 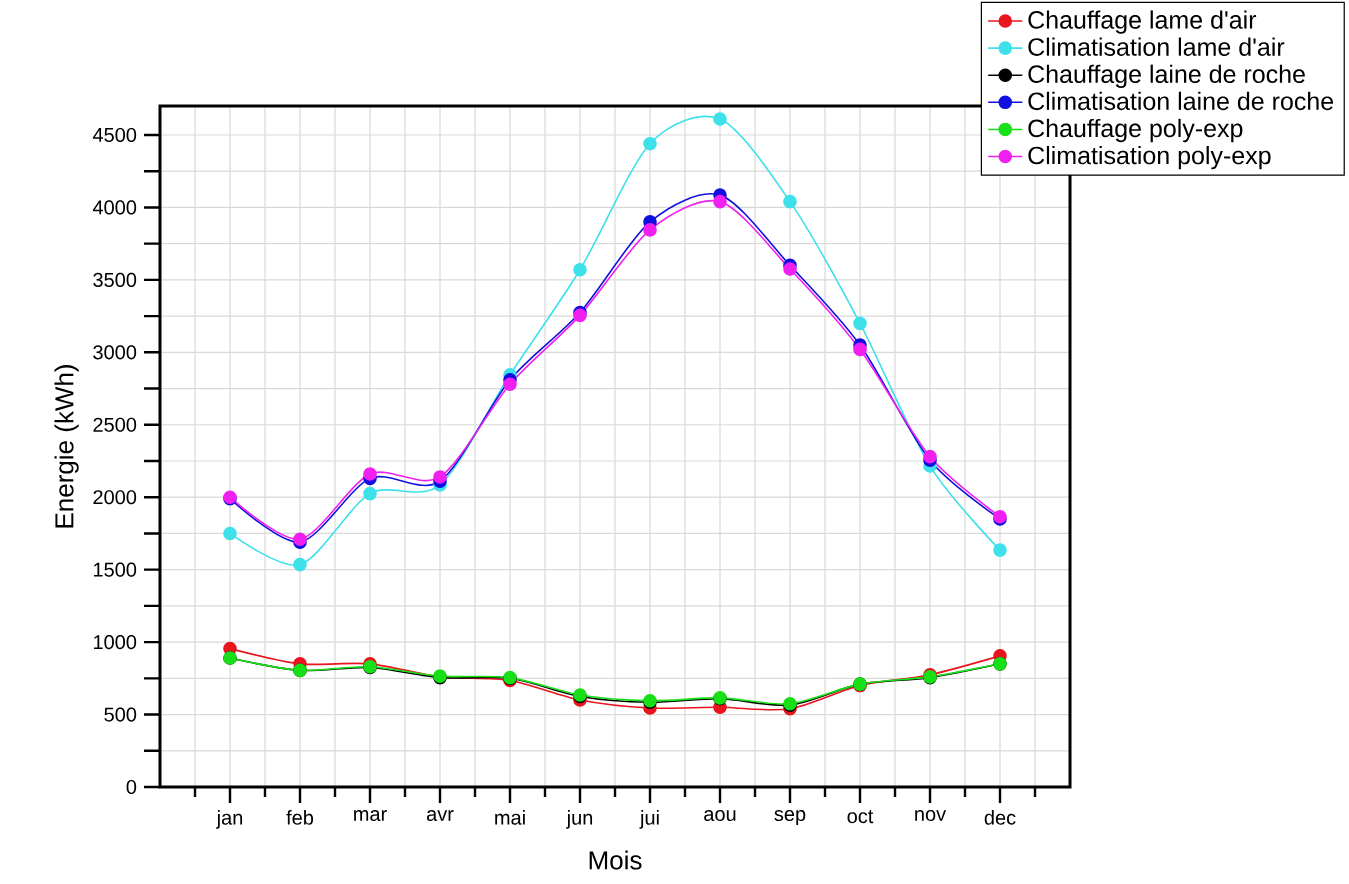 What do you see at coordinates (720, 816) in the screenshot?
I see `x-tick-label: aou` at bounding box center [720, 816].